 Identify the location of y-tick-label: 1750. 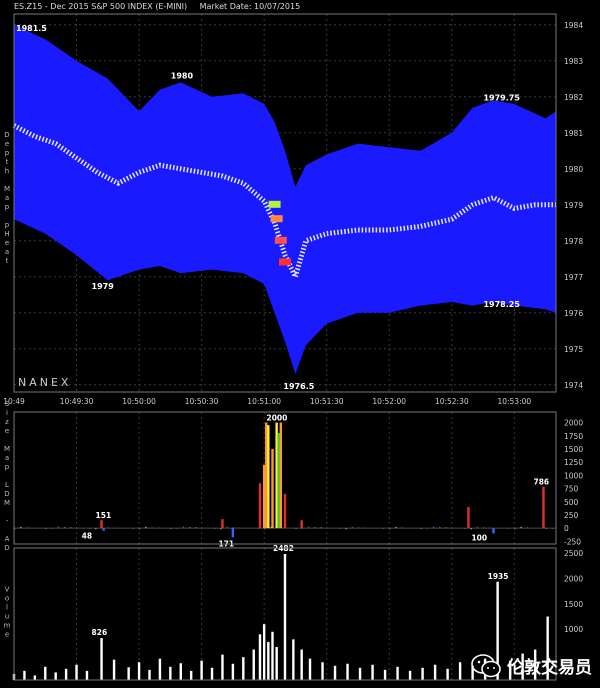
(573, 436).